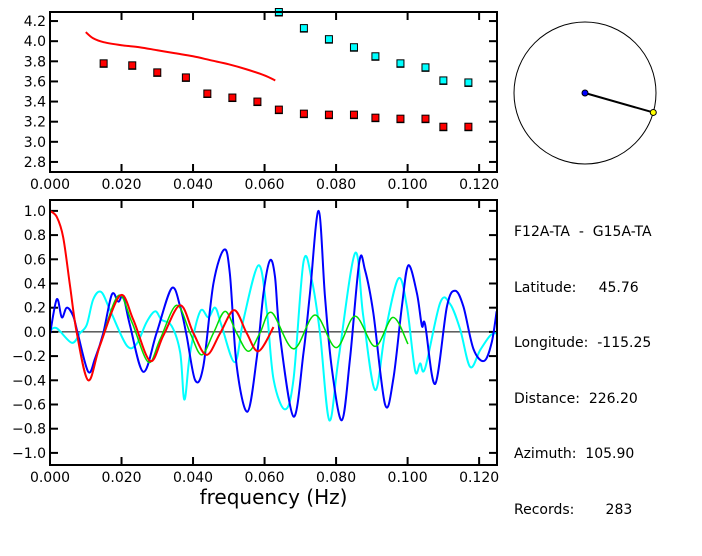 The height and width of the screenshot is (556, 702). I want to click on azimuth-line, so click(619, 103).